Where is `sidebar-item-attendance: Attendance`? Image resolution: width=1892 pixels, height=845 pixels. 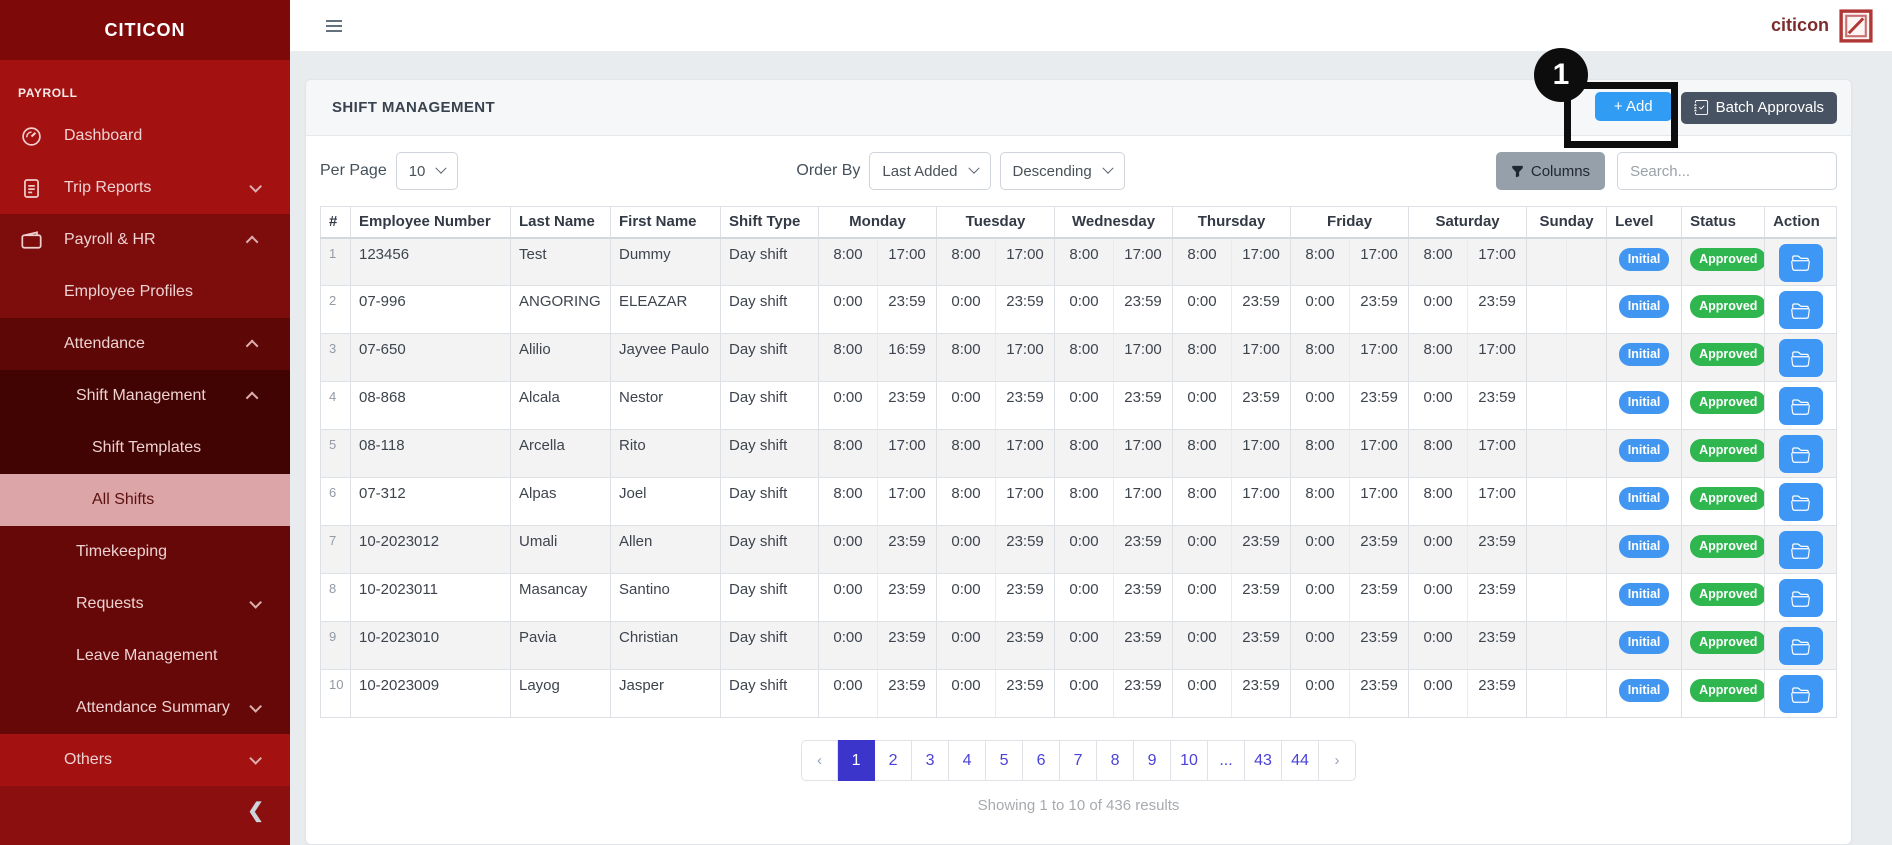
sidebar-item-attendance: Attendance is located at coordinates (145, 344).